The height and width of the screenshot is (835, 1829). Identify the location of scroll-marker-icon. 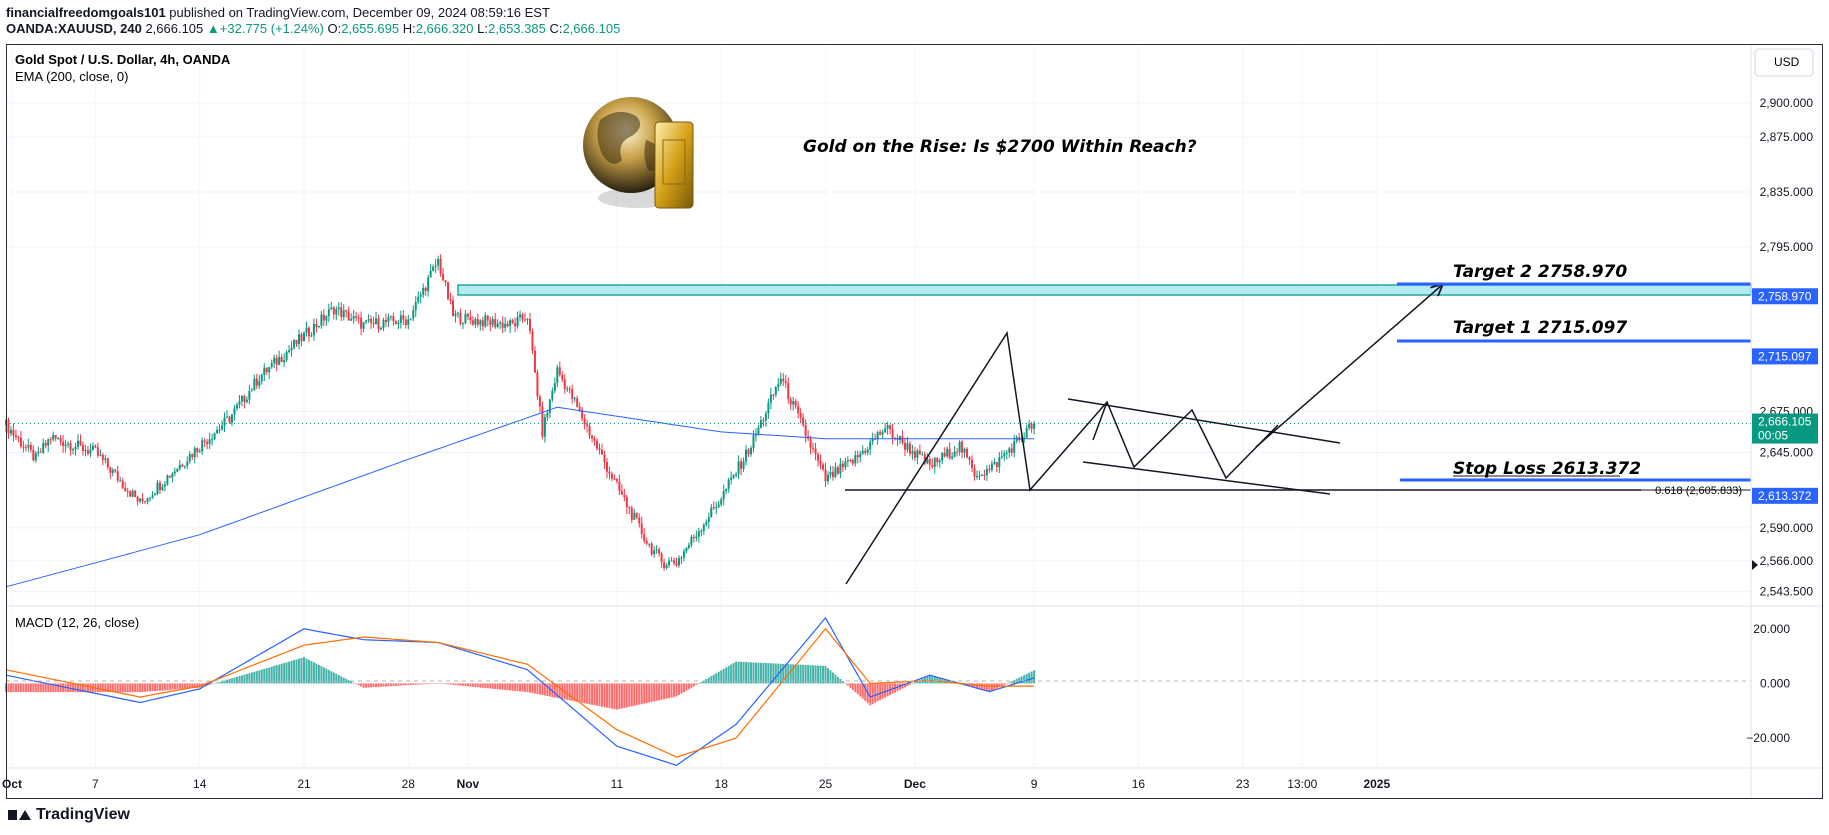
(1755, 565).